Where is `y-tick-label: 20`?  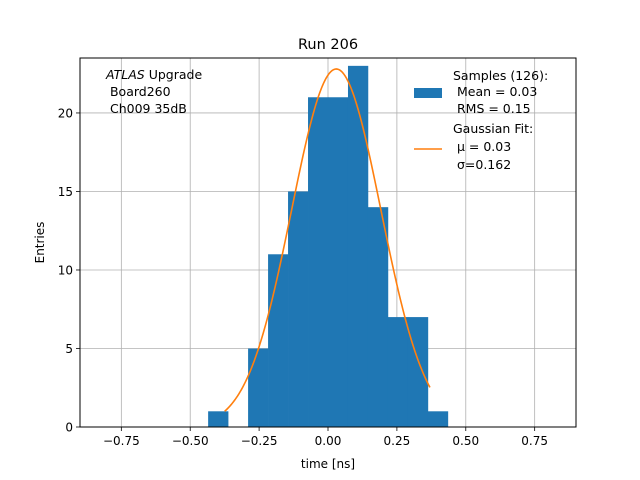
y-tick-label: 20 is located at coordinates (65, 113).